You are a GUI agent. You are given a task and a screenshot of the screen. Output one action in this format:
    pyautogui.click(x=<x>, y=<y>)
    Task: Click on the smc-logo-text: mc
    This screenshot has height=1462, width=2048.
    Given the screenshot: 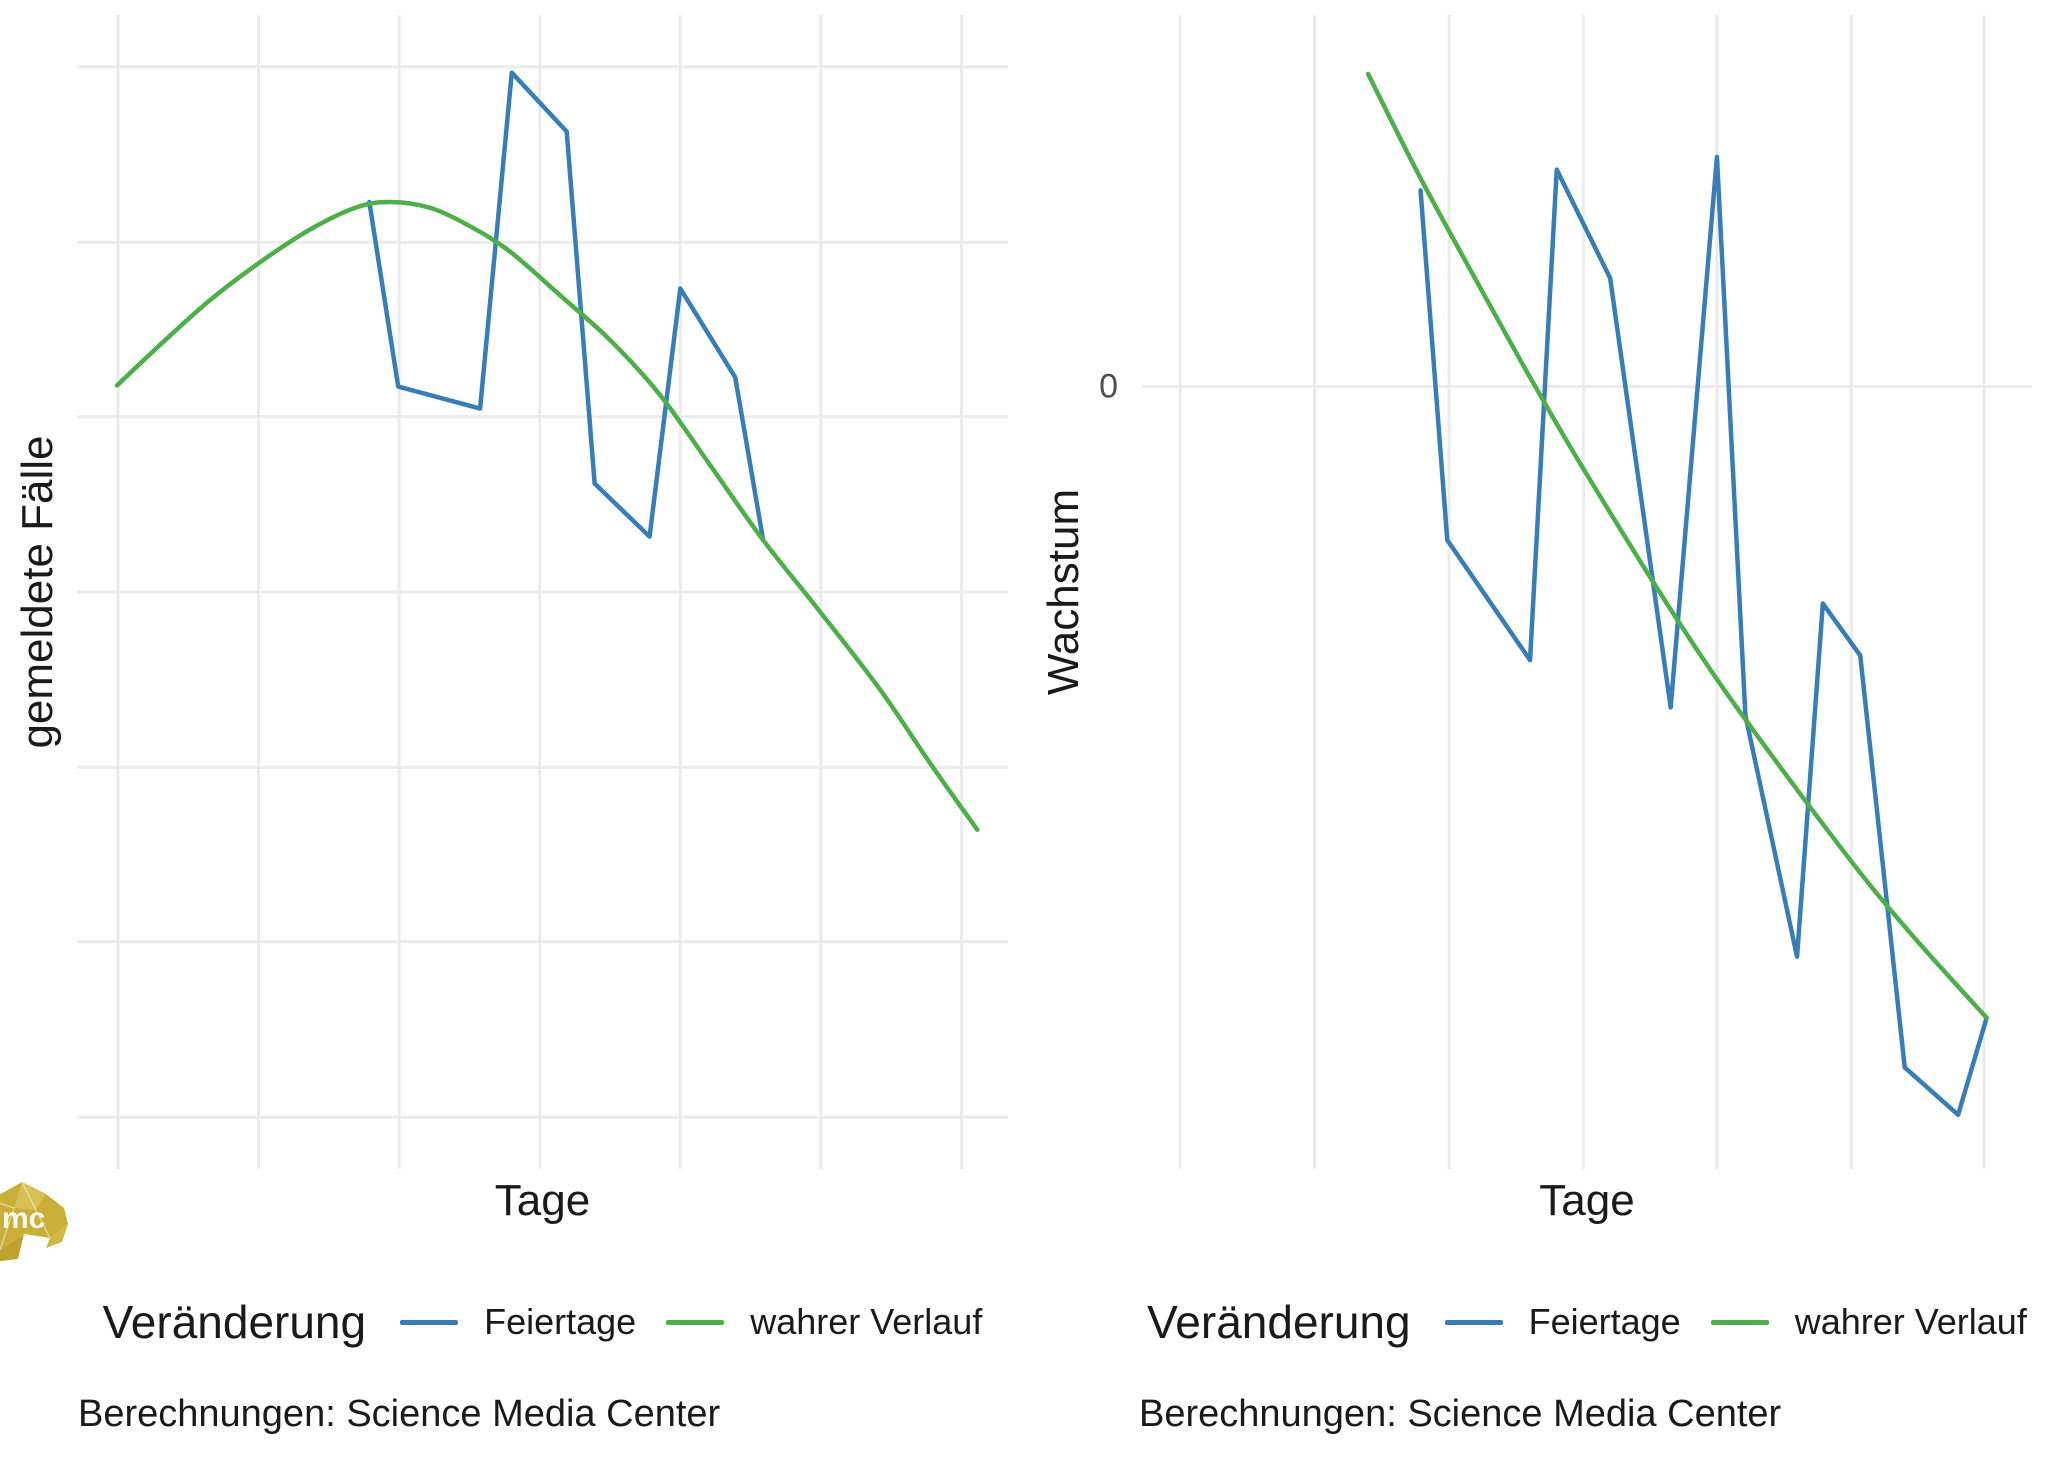 What is the action you would take?
    pyautogui.click(x=23, y=1218)
    